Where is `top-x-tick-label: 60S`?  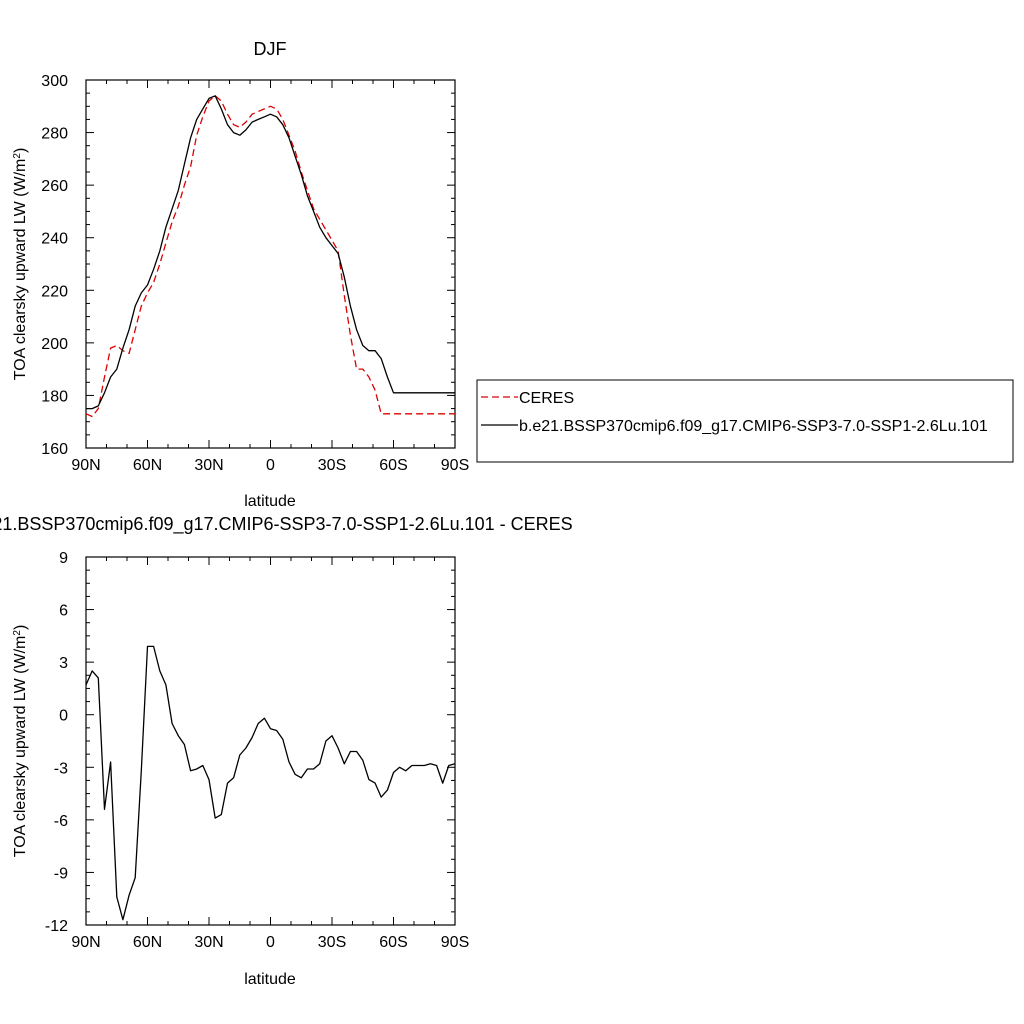 top-x-tick-label: 60S is located at coordinates (393, 465).